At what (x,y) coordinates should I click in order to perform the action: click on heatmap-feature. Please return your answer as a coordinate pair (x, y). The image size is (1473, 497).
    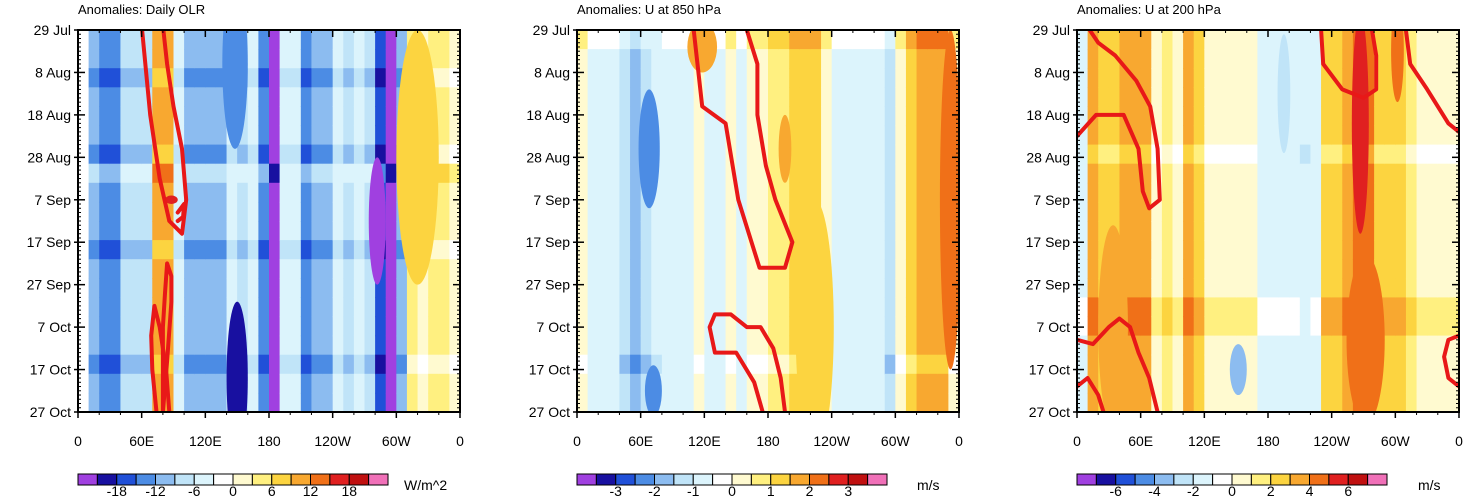
    Looking at the image, I should click on (653, 388).